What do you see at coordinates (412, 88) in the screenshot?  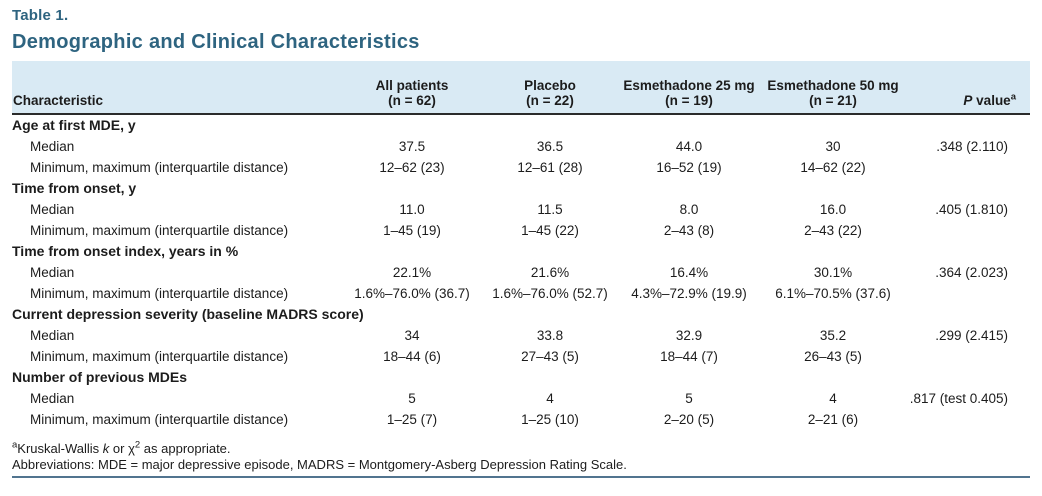 I see `column-header-all-patients: All patients (n = 62)` at bounding box center [412, 88].